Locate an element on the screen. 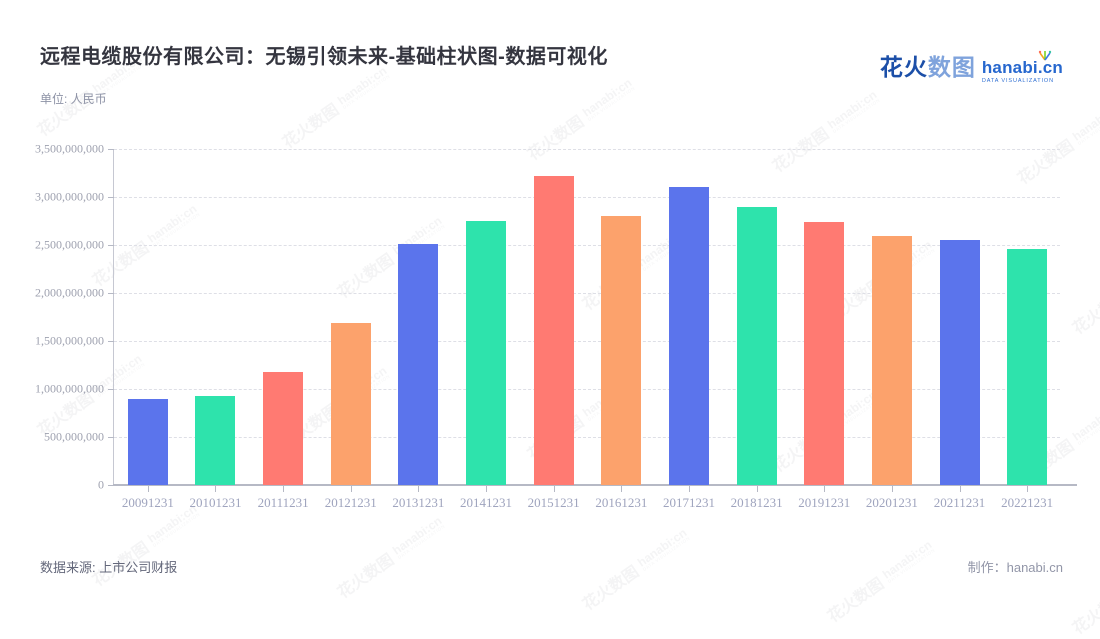 Image resolution: width=1100 pixels, height=639 pixels. x-tick-label: 20161231 is located at coordinates (621, 502).